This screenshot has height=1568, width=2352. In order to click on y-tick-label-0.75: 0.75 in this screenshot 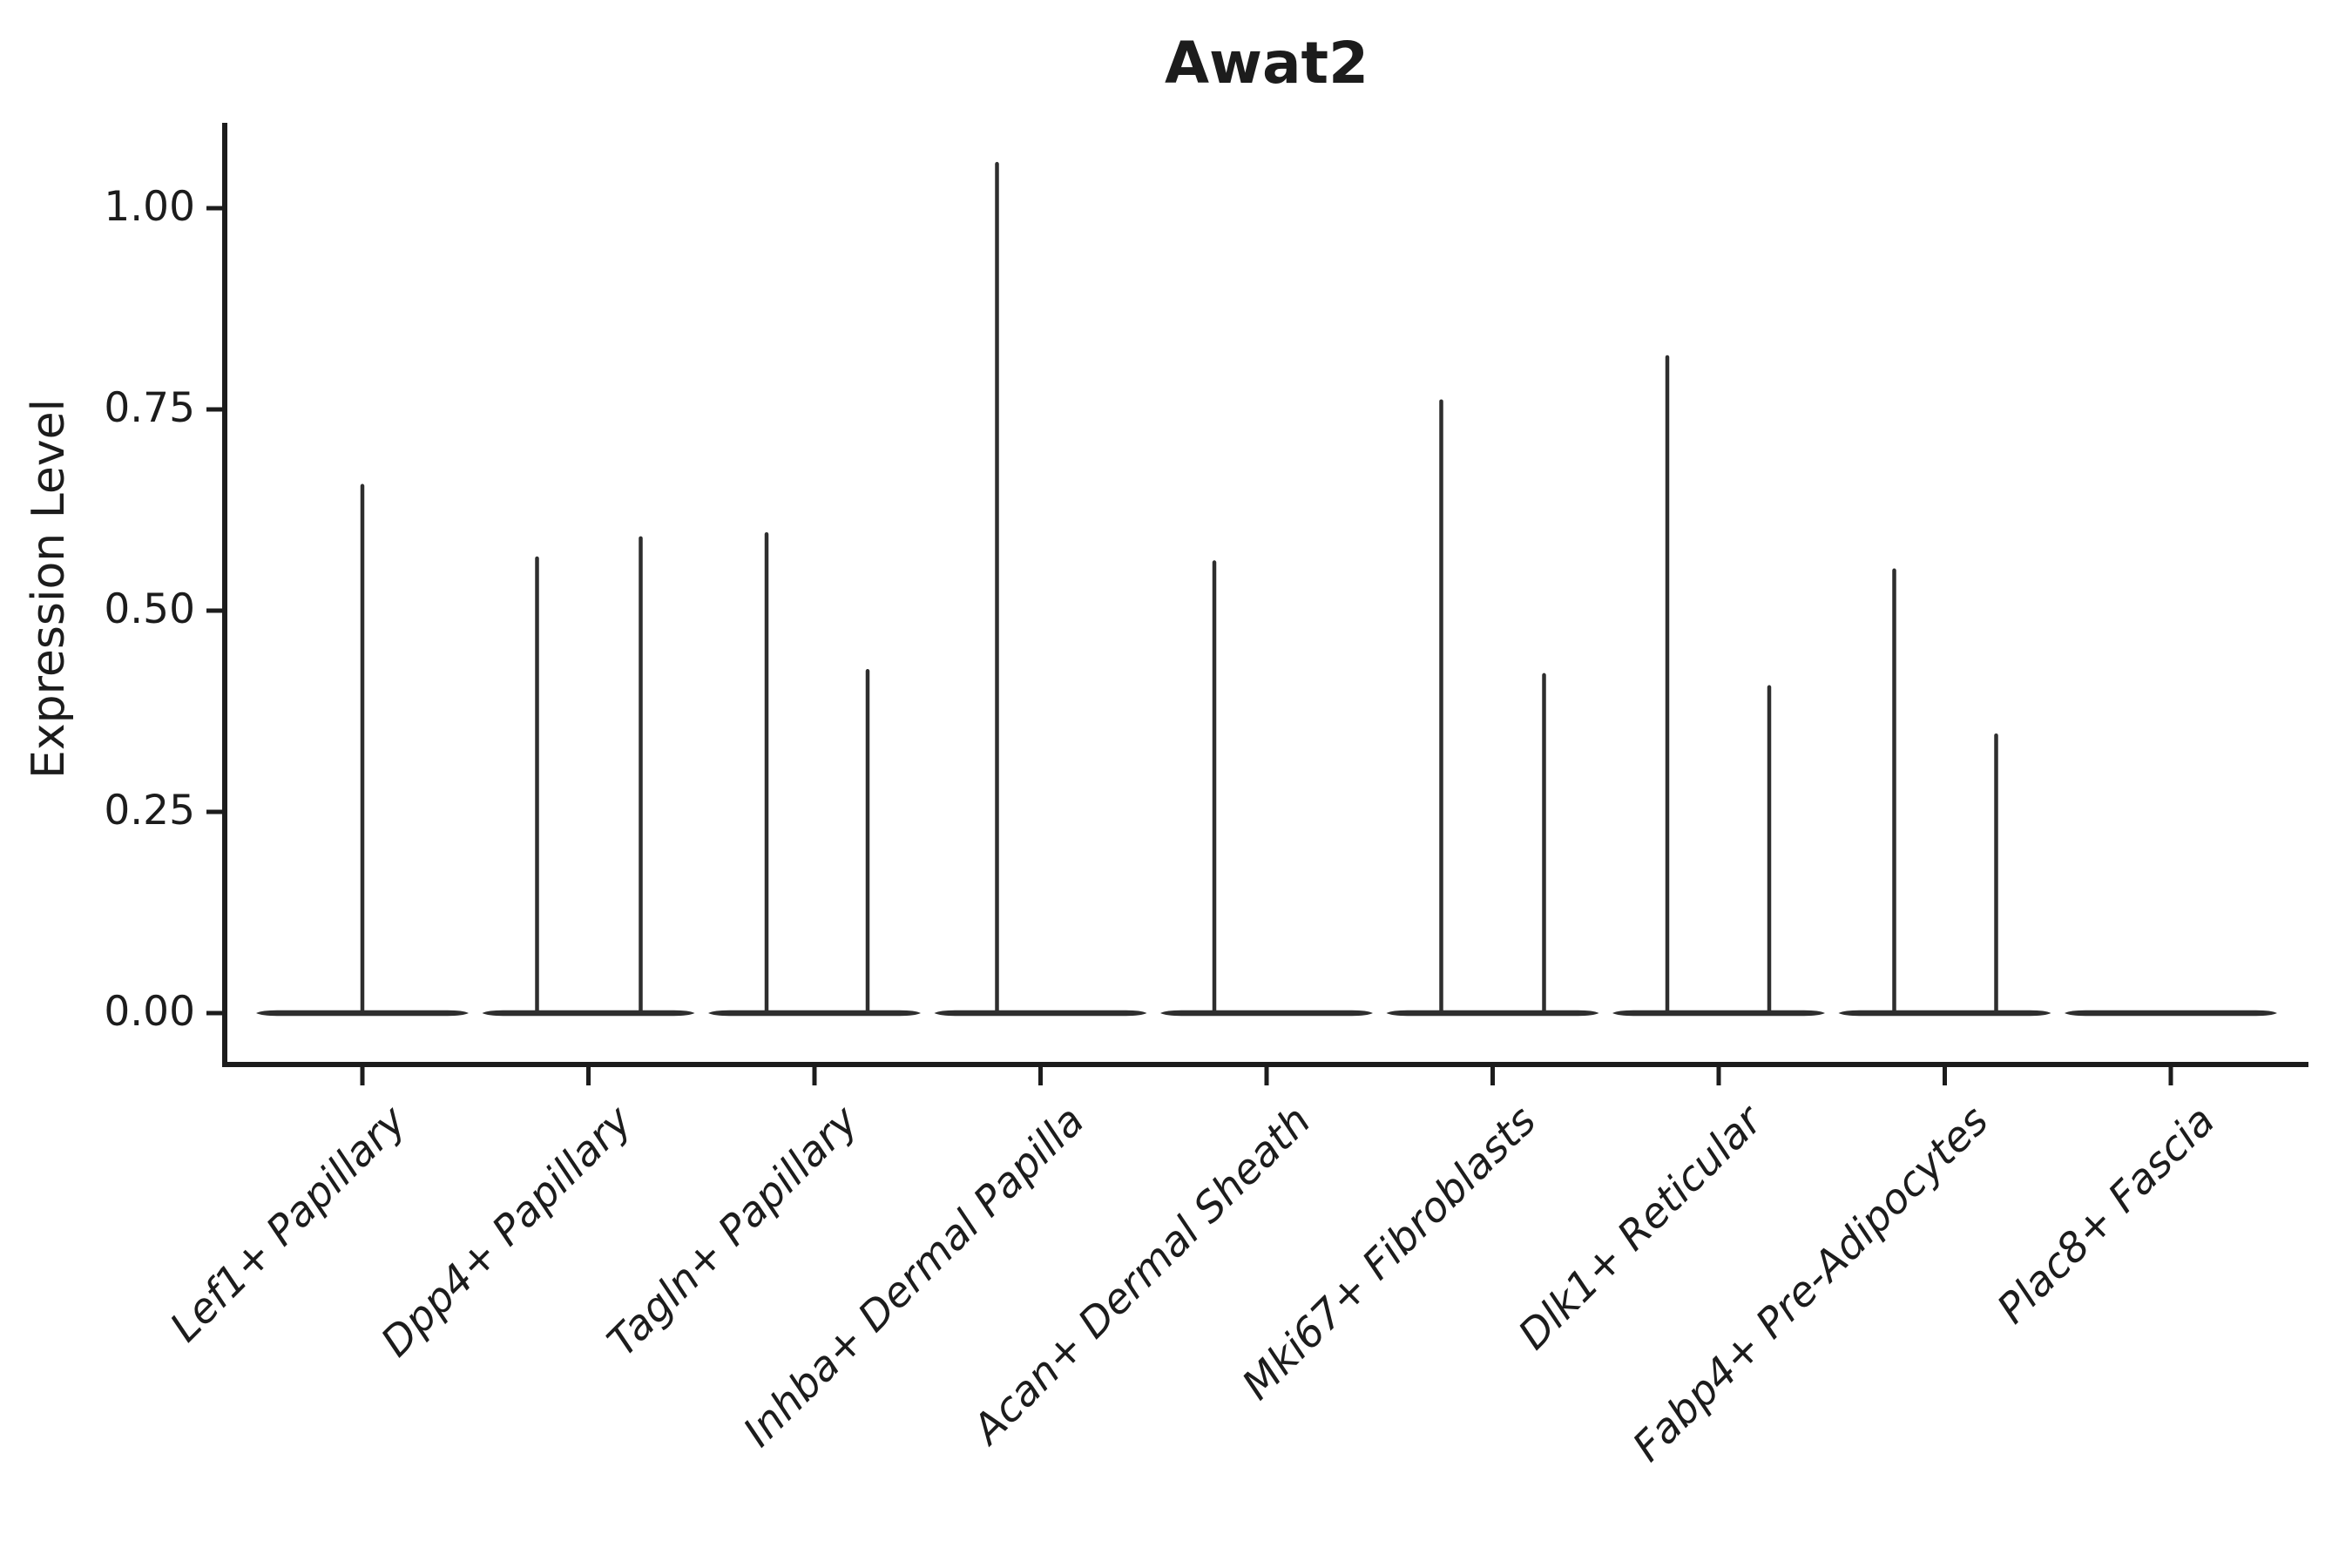, I will do `click(150, 408)`.